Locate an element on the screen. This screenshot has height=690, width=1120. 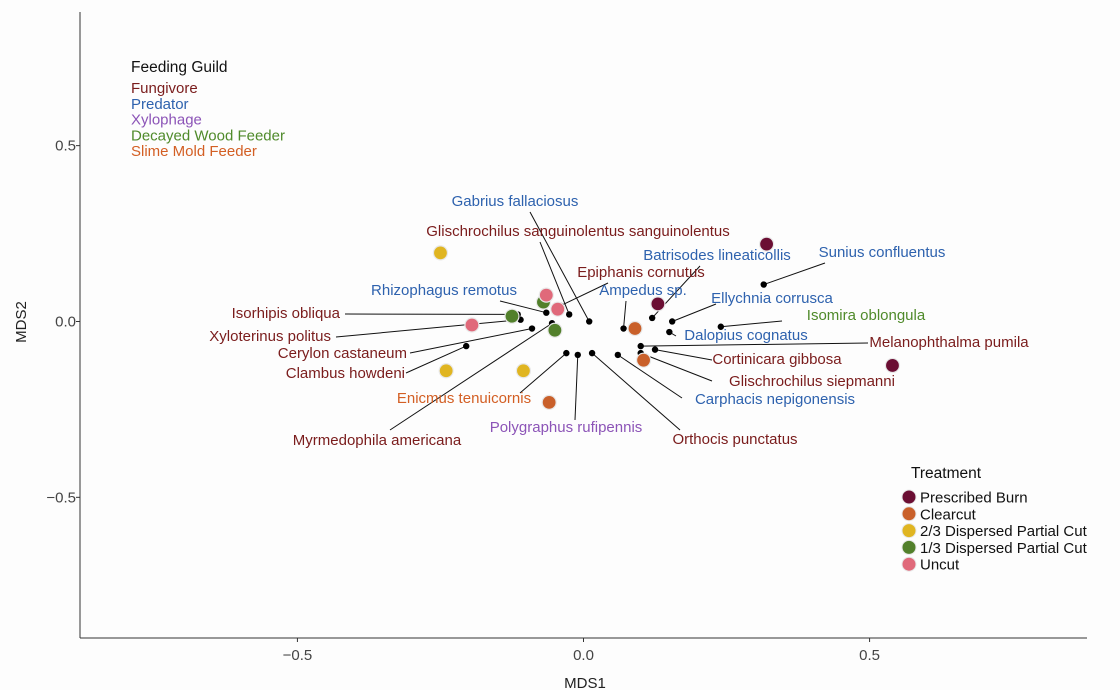
guild-legend-decayed-wood-feeder: Decayed Wood Feeder is located at coordinates (208, 135).